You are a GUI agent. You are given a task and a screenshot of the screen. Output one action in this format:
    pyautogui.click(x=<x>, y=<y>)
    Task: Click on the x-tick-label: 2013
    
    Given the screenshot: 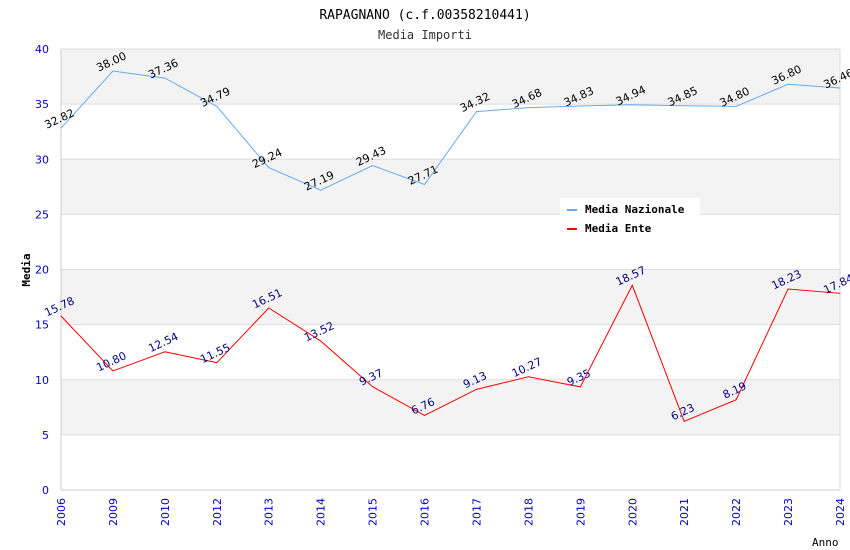 What is the action you would take?
    pyautogui.click(x=269, y=512)
    